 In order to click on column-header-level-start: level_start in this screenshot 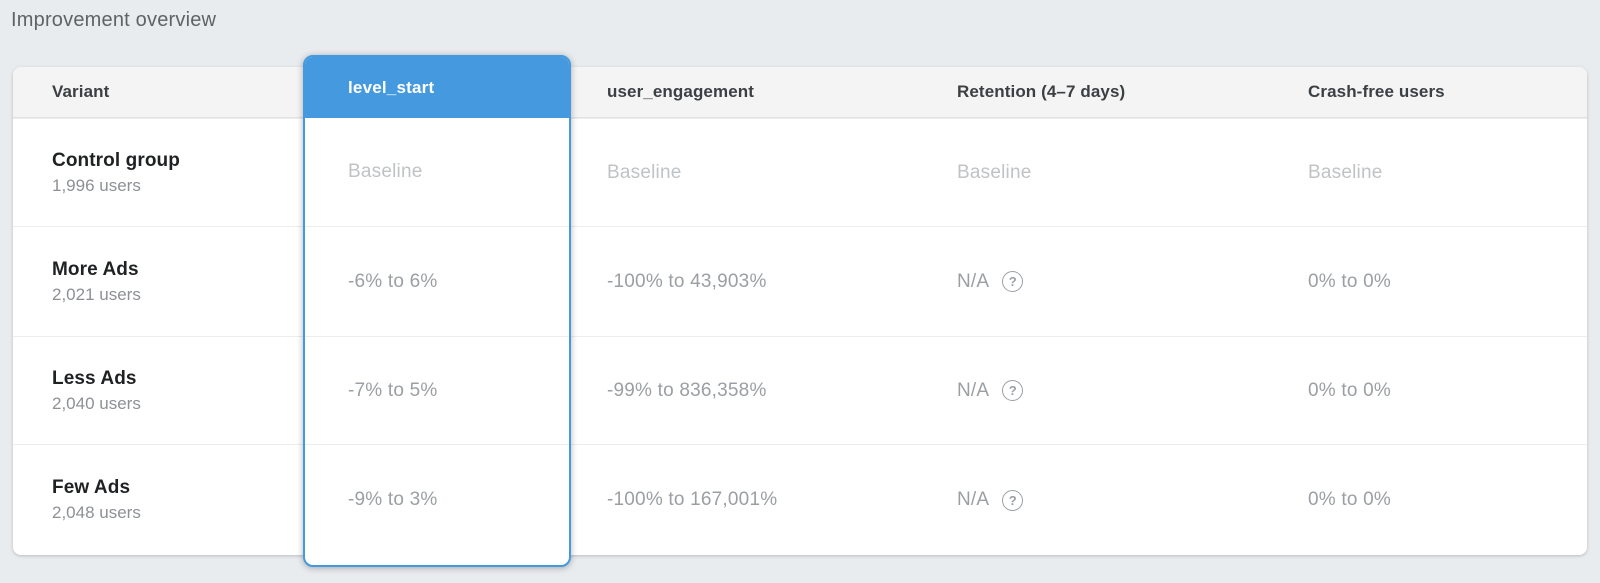, I will do `click(437, 87)`.